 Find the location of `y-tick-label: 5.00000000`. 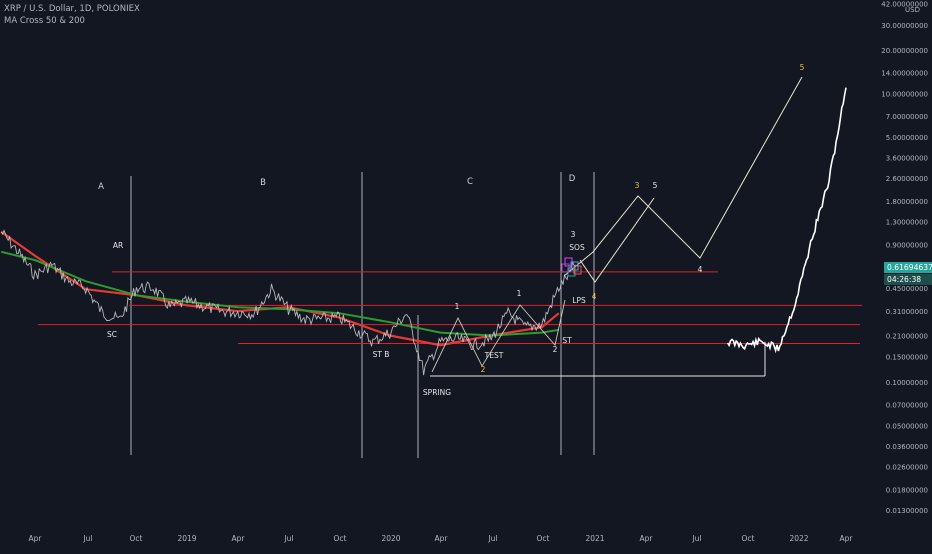

y-tick-label: 5.00000000 is located at coordinates (907, 138).